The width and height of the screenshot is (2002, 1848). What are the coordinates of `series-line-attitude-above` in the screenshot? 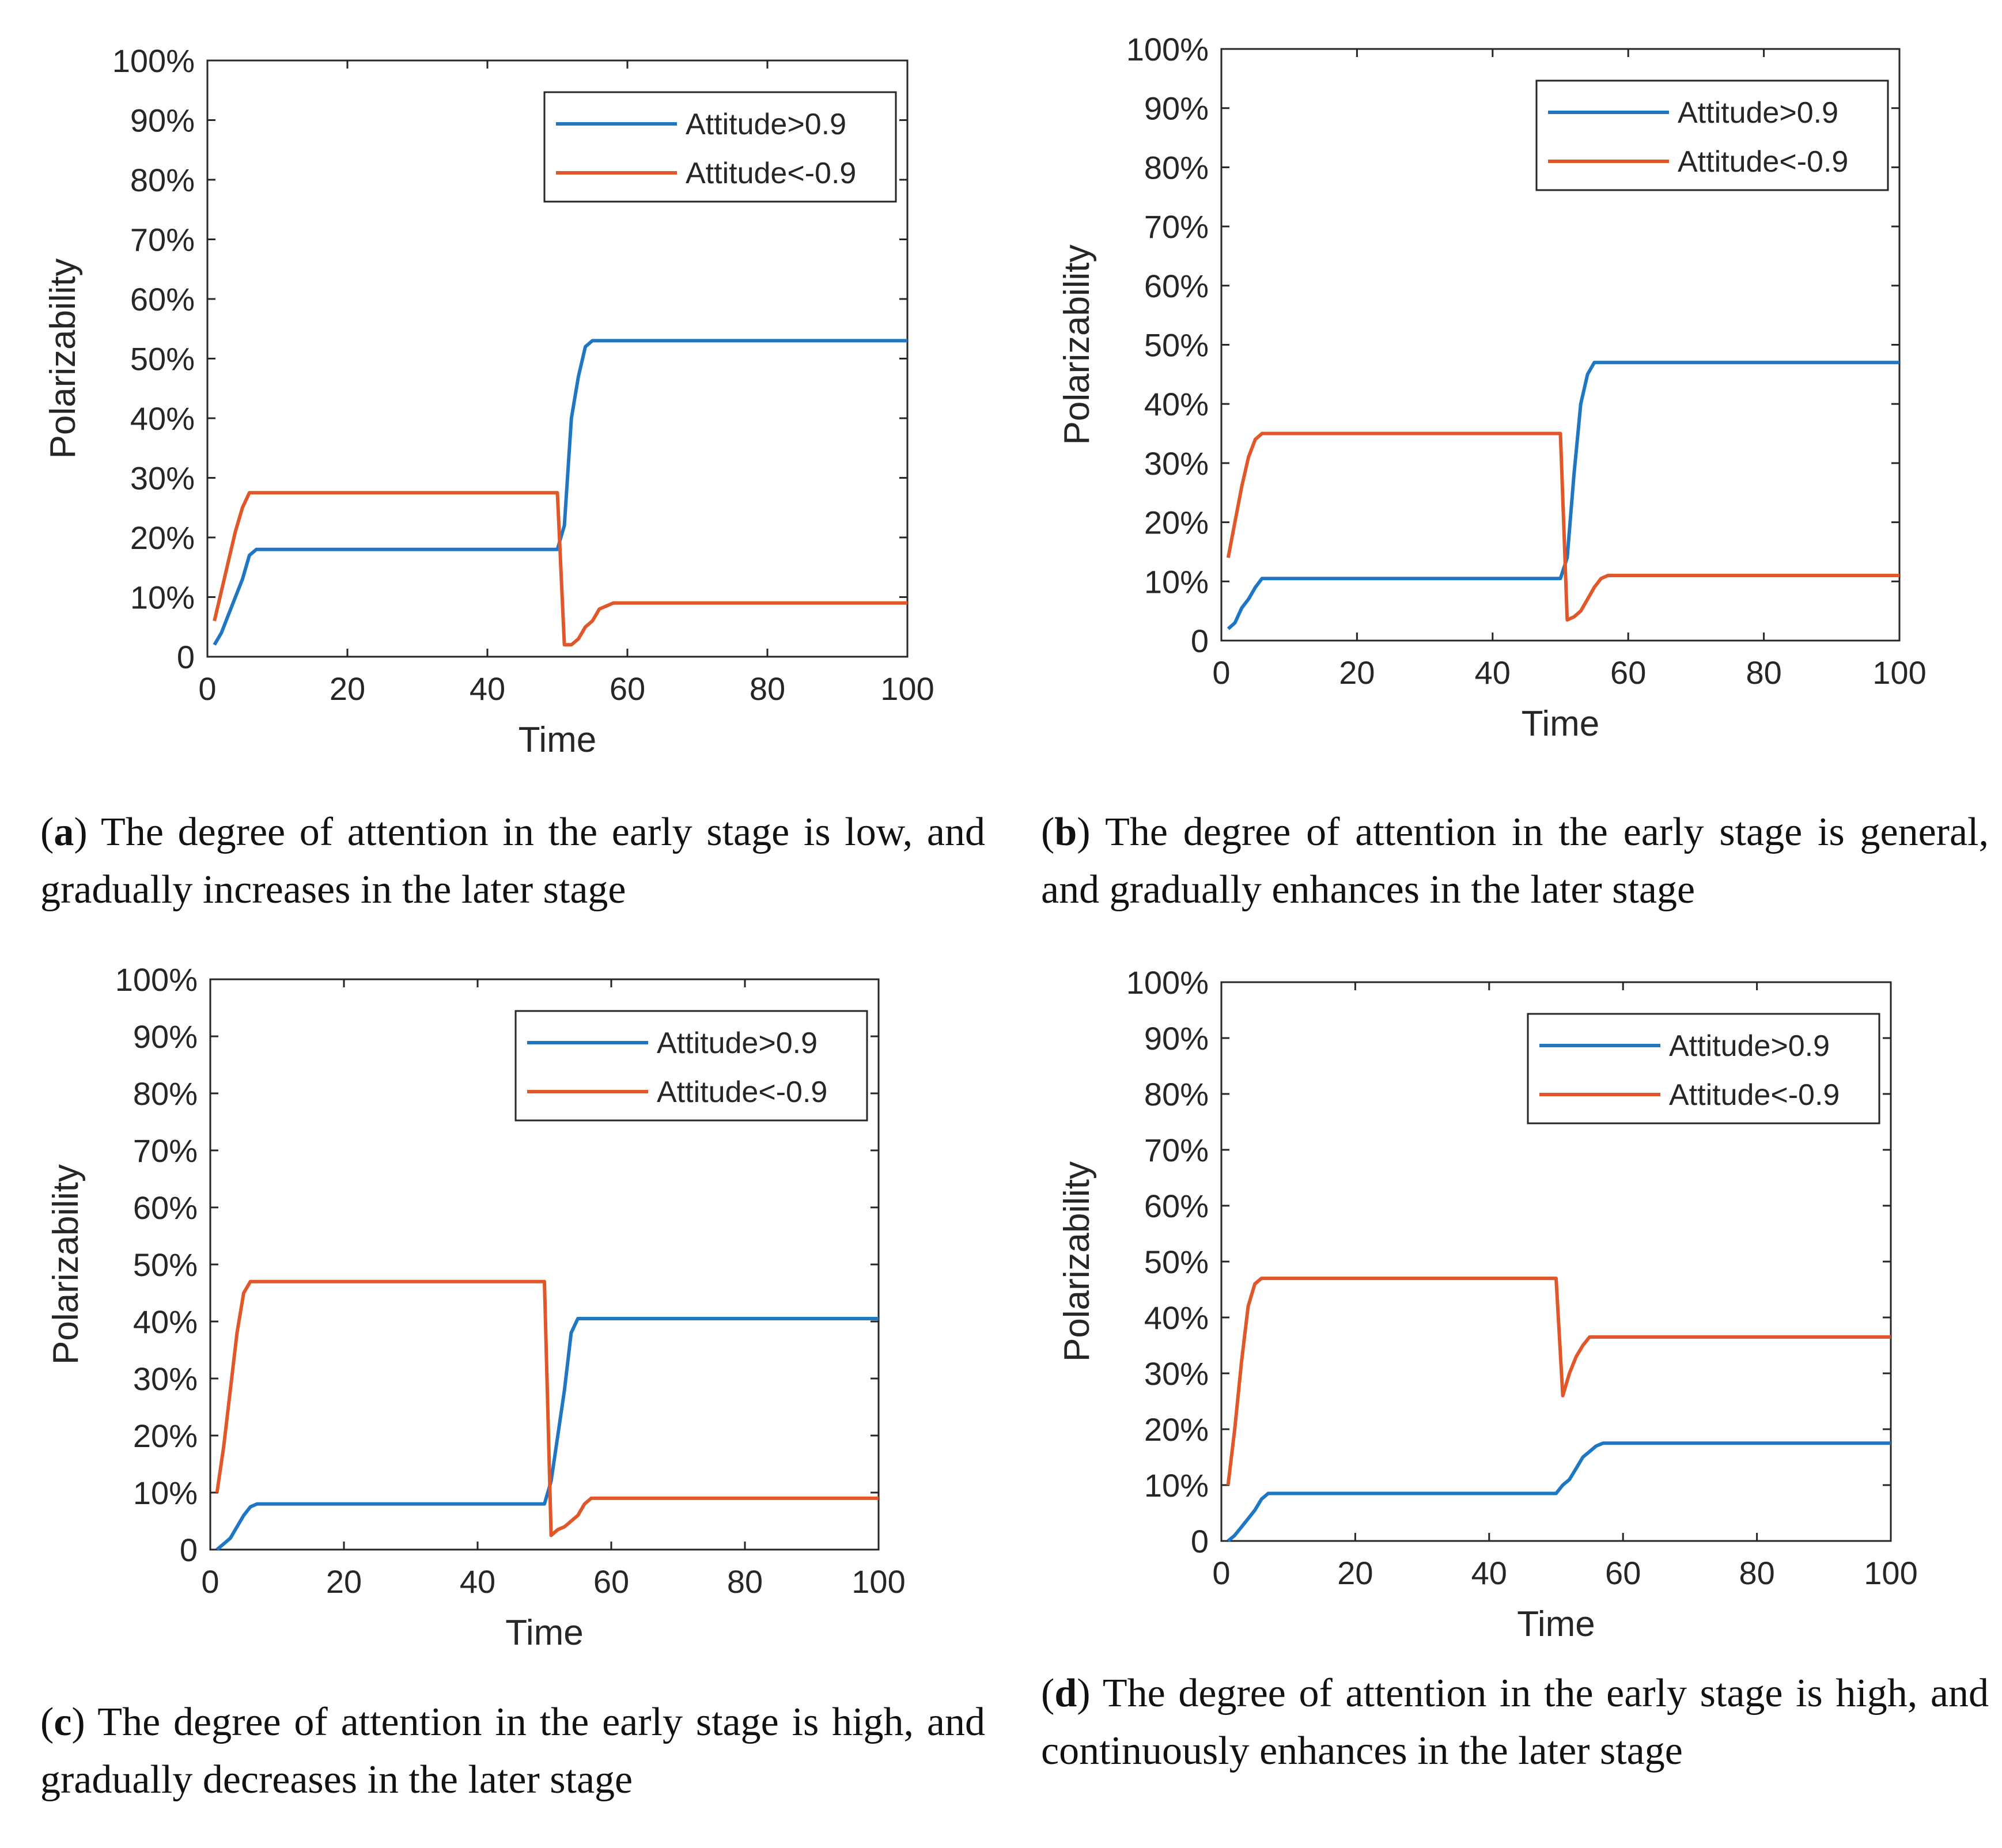 It's located at (1559, 1492).